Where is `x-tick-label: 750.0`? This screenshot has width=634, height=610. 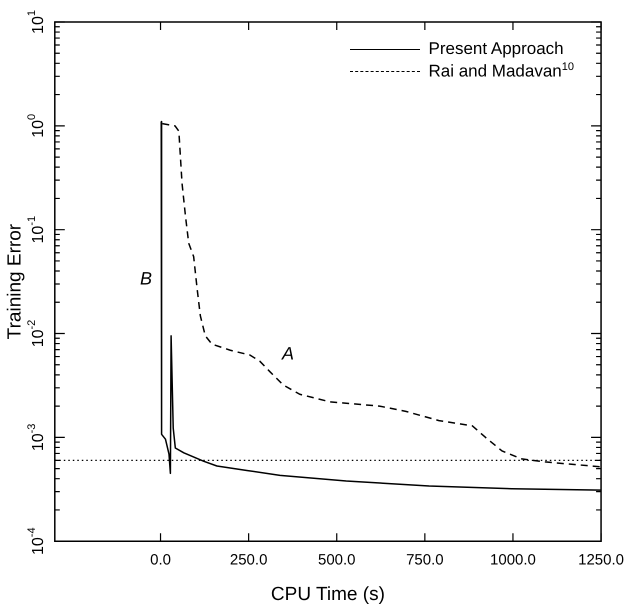 x-tick-label: 750.0 is located at coordinates (425, 559).